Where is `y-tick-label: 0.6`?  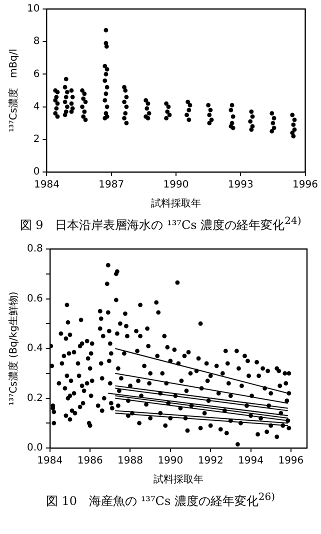 y-tick-label: 0.6 is located at coordinates (34, 298).